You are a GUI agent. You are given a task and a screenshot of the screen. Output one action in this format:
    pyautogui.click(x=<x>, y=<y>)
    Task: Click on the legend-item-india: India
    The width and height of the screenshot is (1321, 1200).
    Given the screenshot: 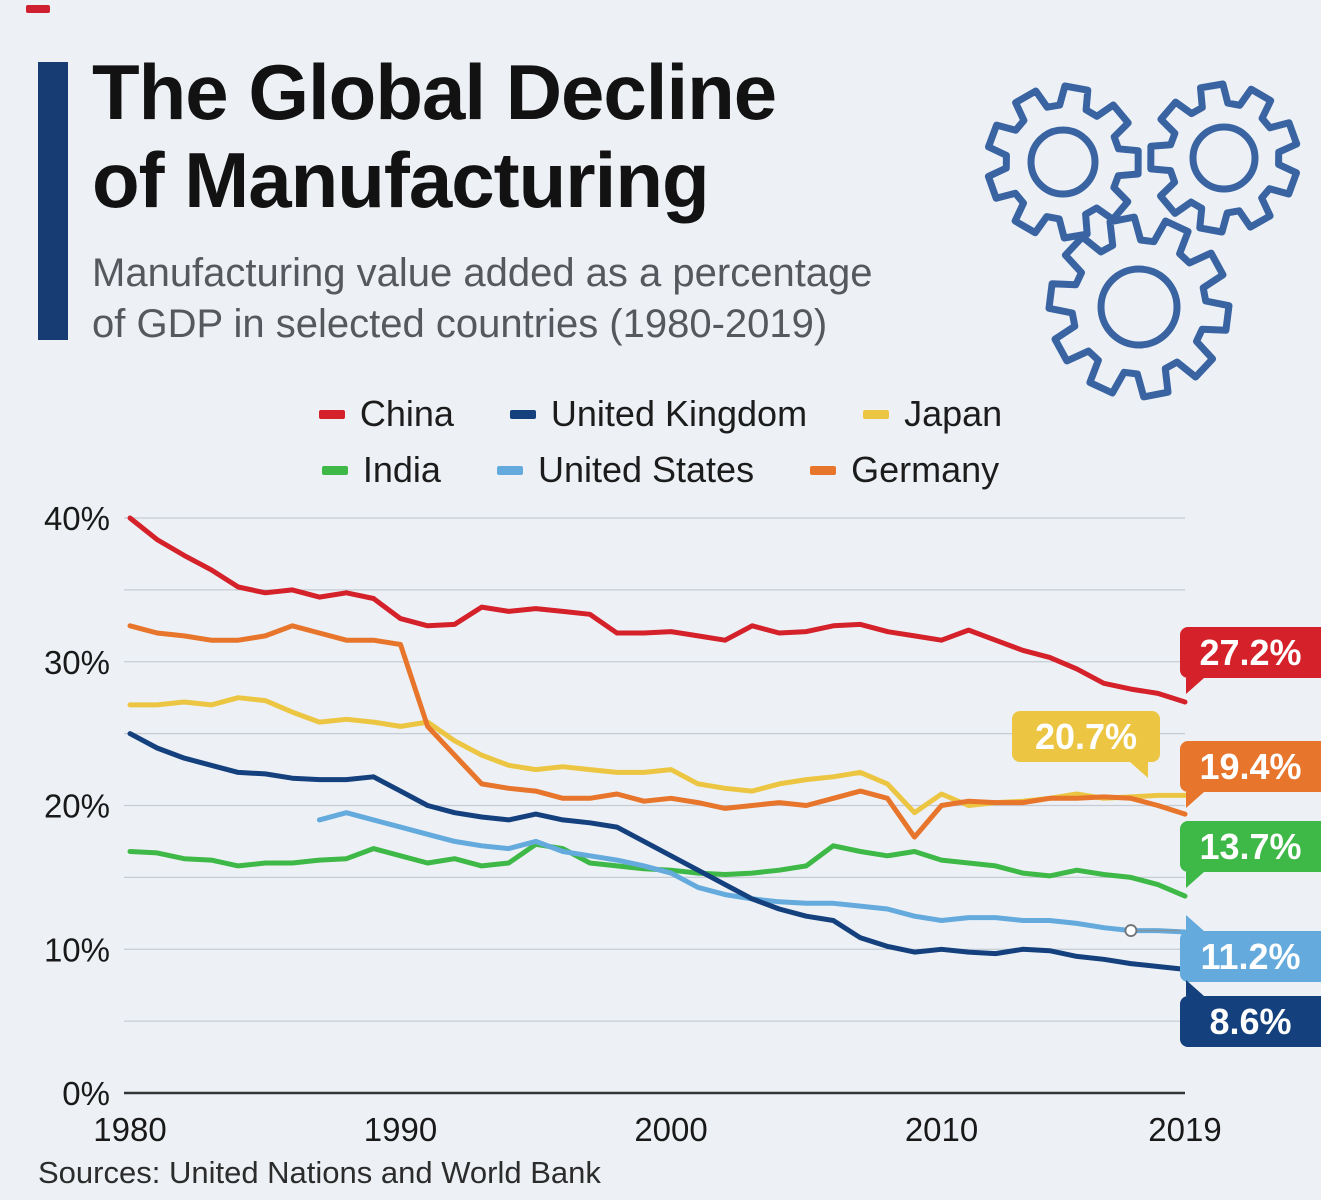 What is the action you would take?
    pyautogui.click(x=381, y=470)
    